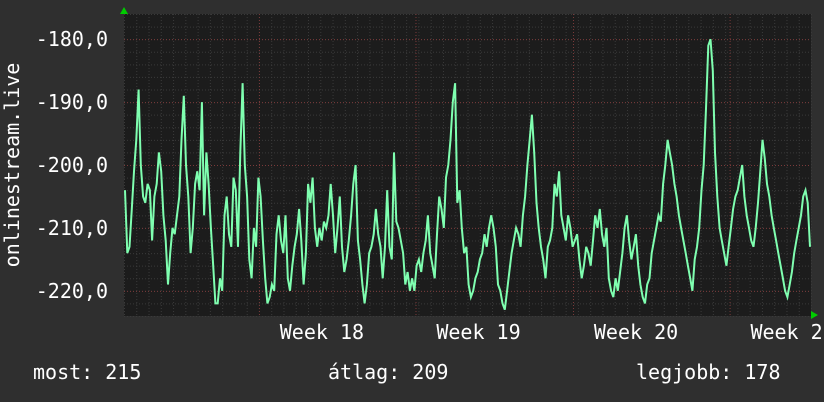 This screenshot has width=824, height=402. I want to click on y-tick-labels: -180,0 -190,0 -200,0 -210,0 -220,0, so click(72, 165).